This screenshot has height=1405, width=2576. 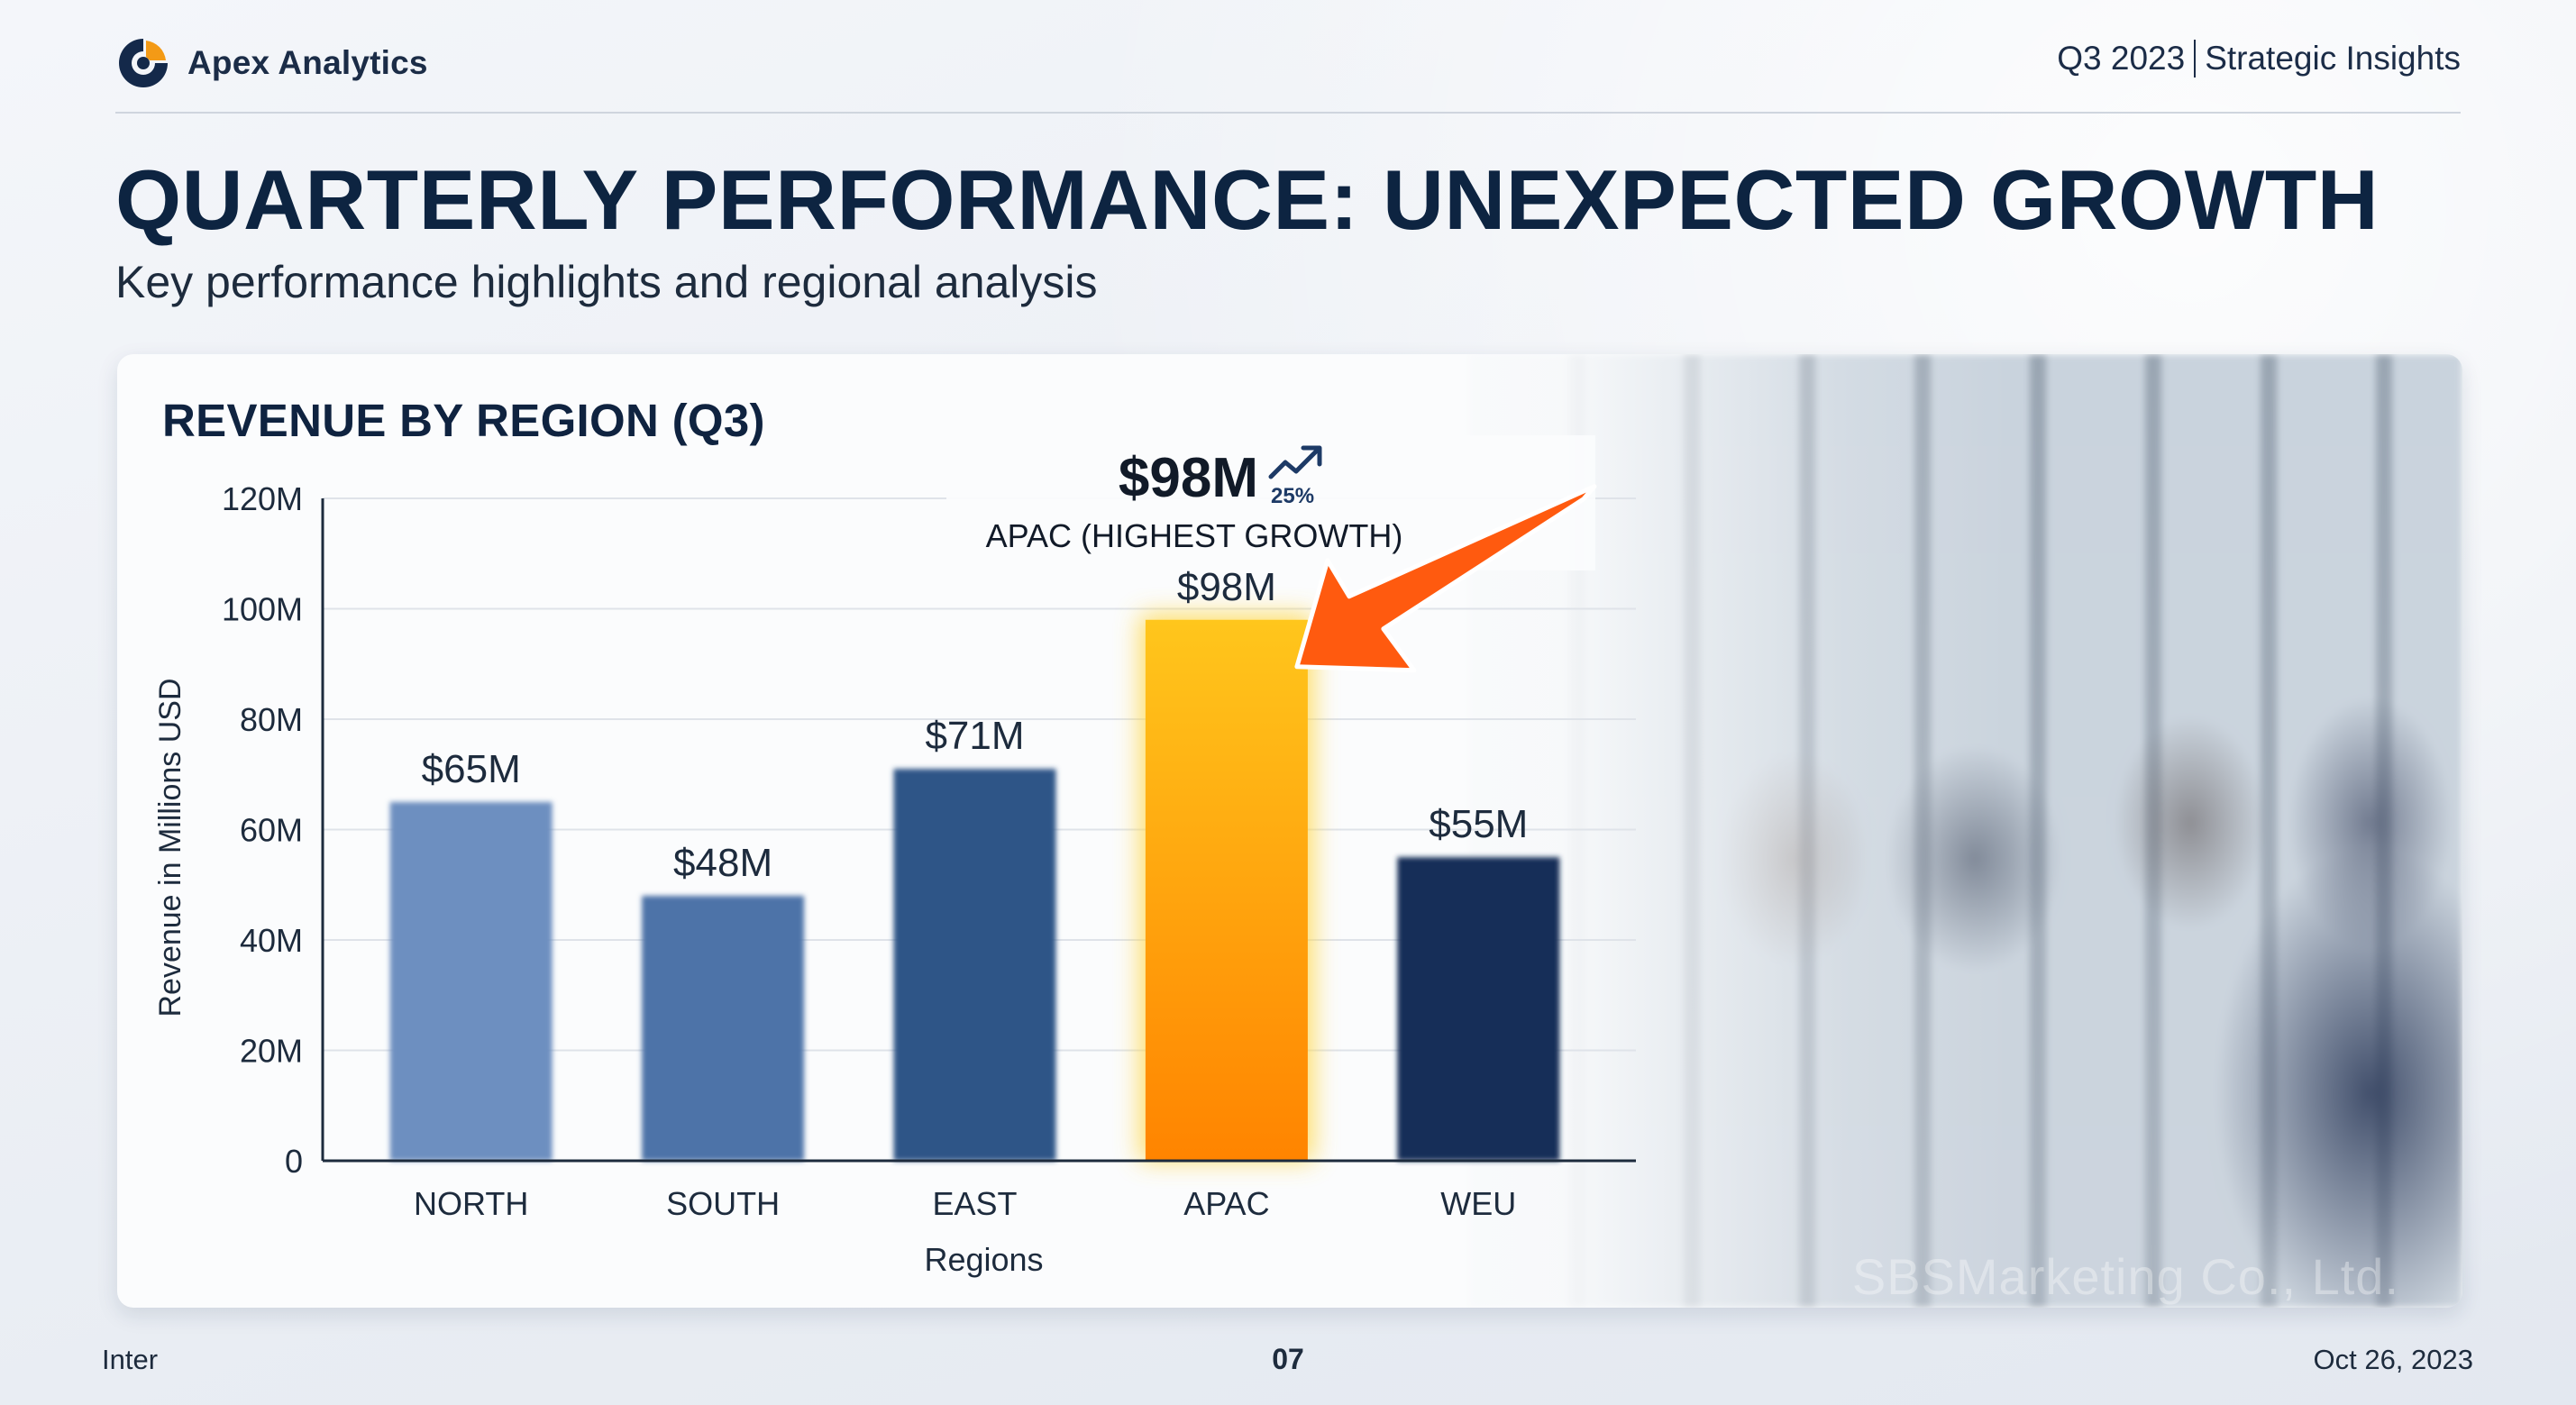 I want to click on y-tick-label: 100M, so click(x=262, y=609).